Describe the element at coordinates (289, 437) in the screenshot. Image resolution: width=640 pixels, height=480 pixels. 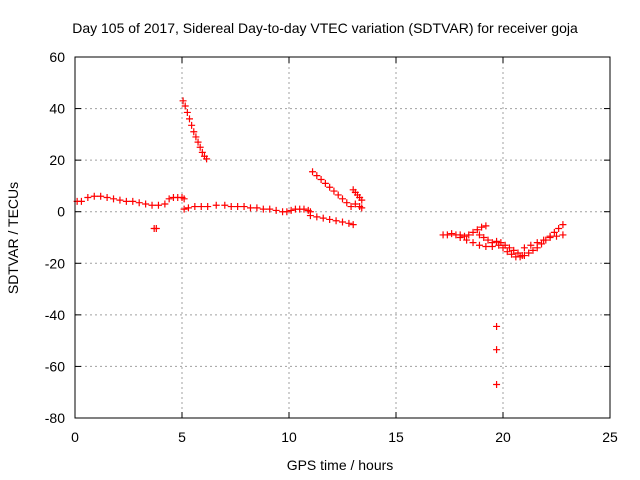
I see `x-tick-label: 10` at that location.